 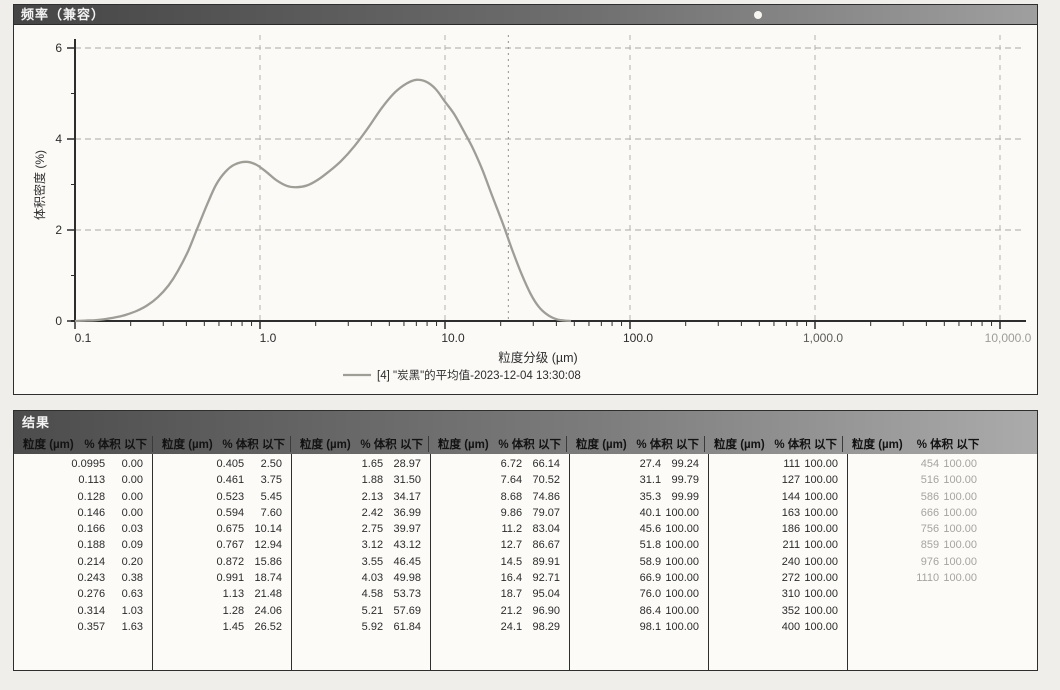 What do you see at coordinates (132, 578) in the screenshot?
I see `pct-volume-under-cell: 0.38` at bounding box center [132, 578].